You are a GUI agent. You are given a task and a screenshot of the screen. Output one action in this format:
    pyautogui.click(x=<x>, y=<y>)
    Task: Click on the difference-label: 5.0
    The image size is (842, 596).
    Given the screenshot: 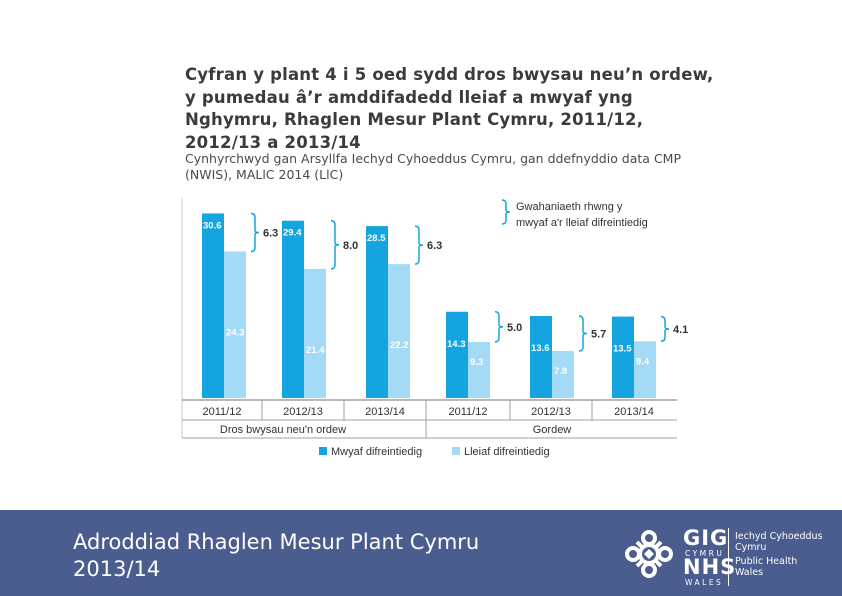 What is the action you would take?
    pyautogui.click(x=514, y=328)
    